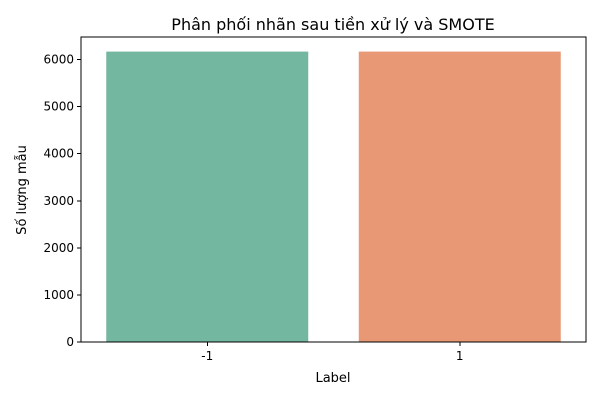 This screenshot has height=400, width=600. Describe the element at coordinates (58, 154) in the screenshot. I see `y-tick-label: 4000` at that location.